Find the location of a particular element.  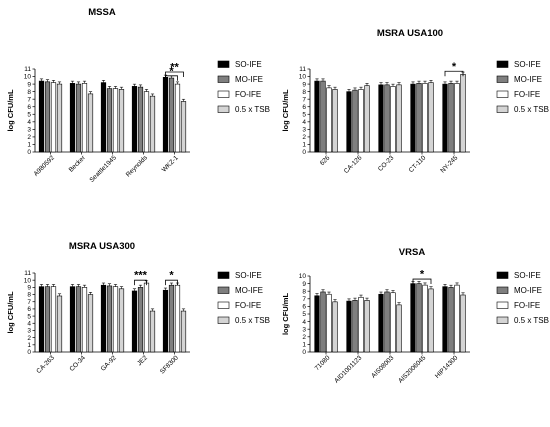

category-label: WKZ-1 is located at coordinates (171, 164).